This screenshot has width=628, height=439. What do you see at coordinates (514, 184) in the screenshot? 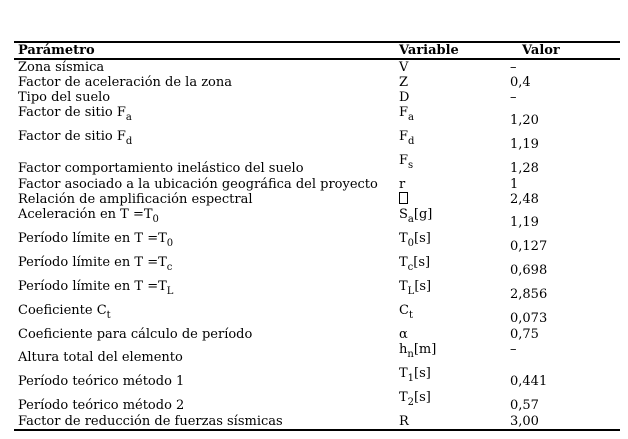
I see `value-cell: 1` at bounding box center [514, 184].